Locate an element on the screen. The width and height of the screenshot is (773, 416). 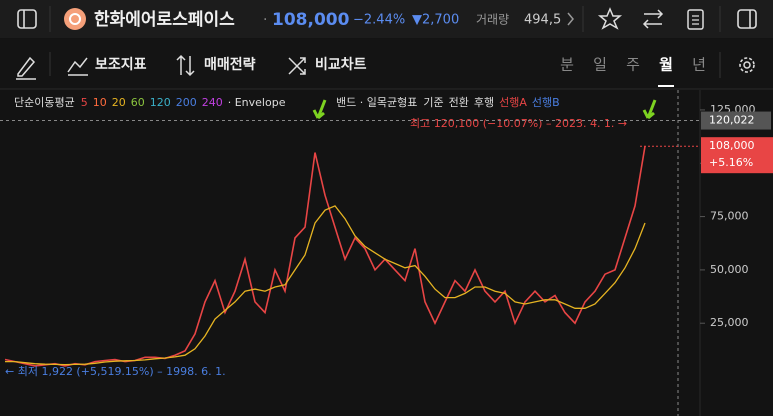
last-price-label: 108,000 is located at coordinates (732, 145).